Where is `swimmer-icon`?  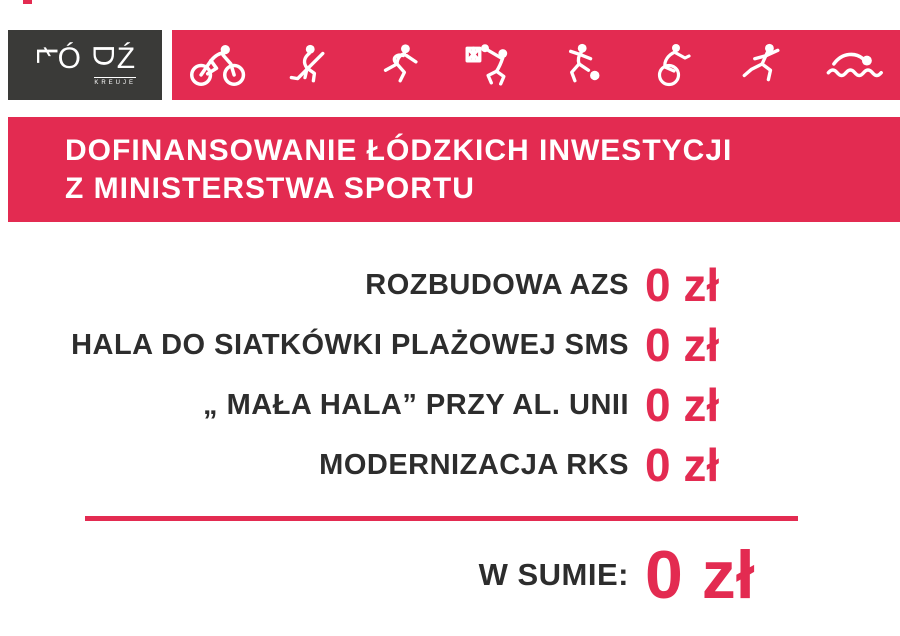
swimmer-icon is located at coordinates (854, 65).